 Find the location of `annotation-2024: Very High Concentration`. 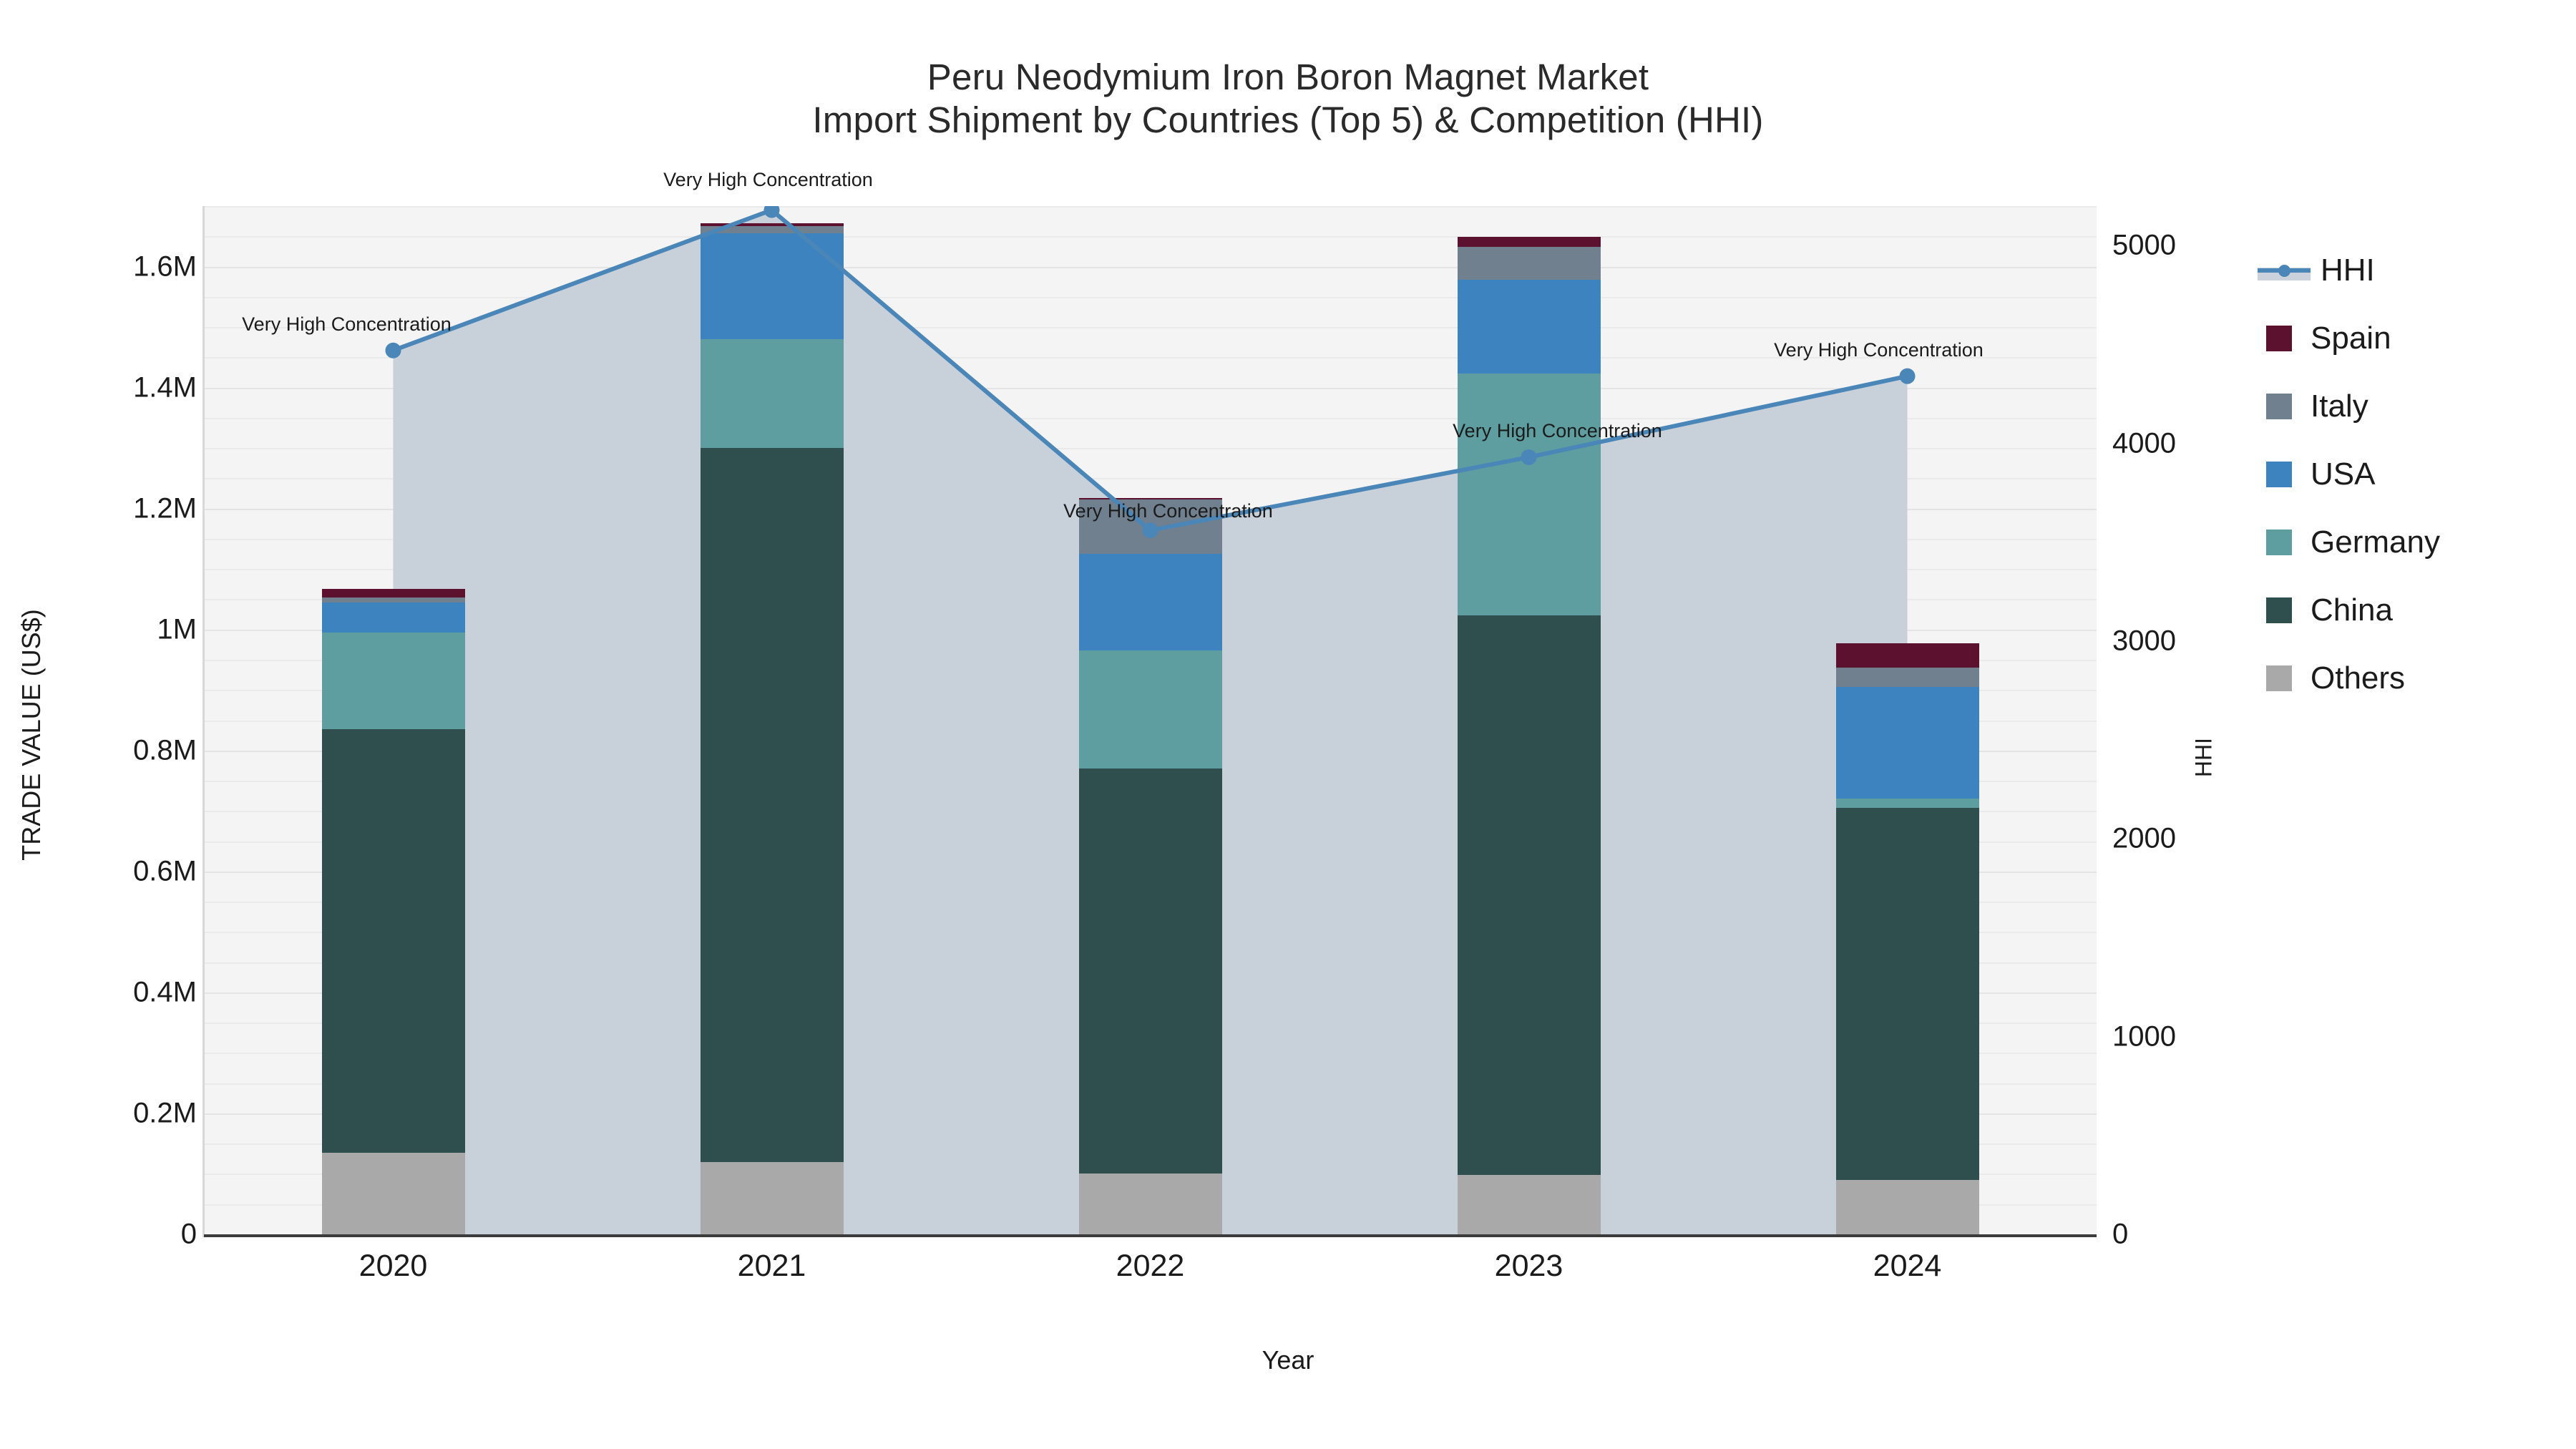

annotation-2024: Very High Concentration is located at coordinates (1879, 349).